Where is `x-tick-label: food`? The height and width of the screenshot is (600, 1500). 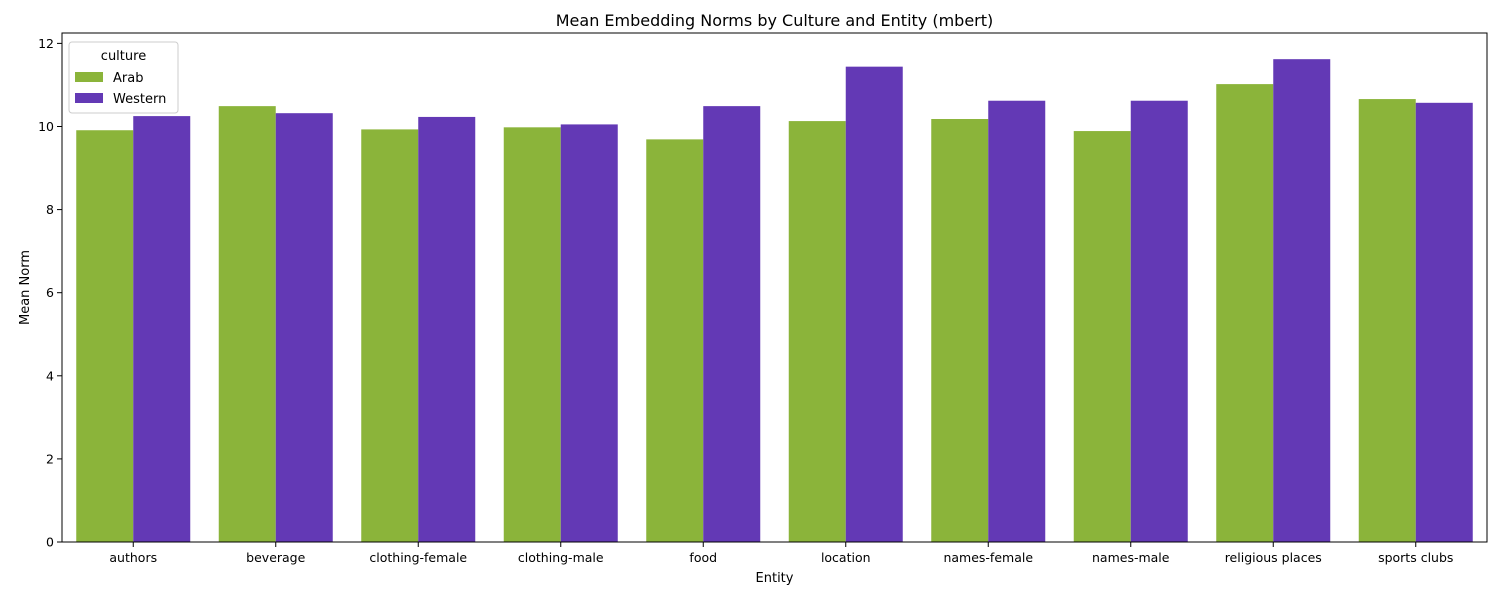 x-tick-label: food is located at coordinates (703, 557).